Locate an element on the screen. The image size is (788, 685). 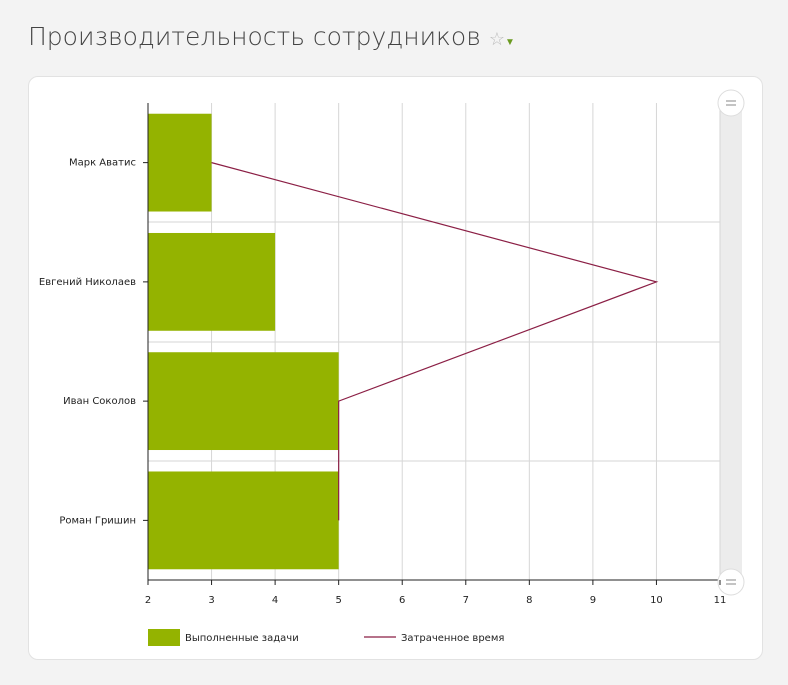
x-tick-label: 11 is located at coordinates (720, 600).